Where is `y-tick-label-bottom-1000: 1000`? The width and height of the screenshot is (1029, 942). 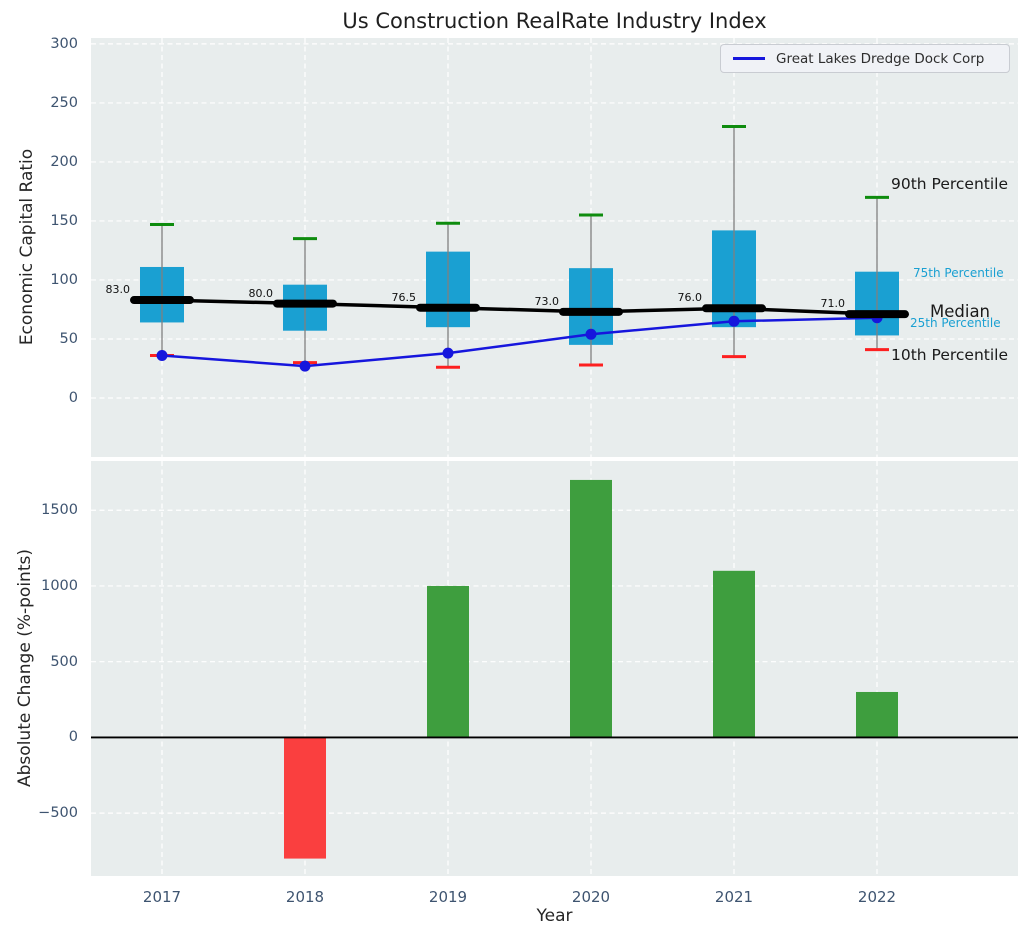 y-tick-label-bottom-1000: 1000 is located at coordinates (59, 585).